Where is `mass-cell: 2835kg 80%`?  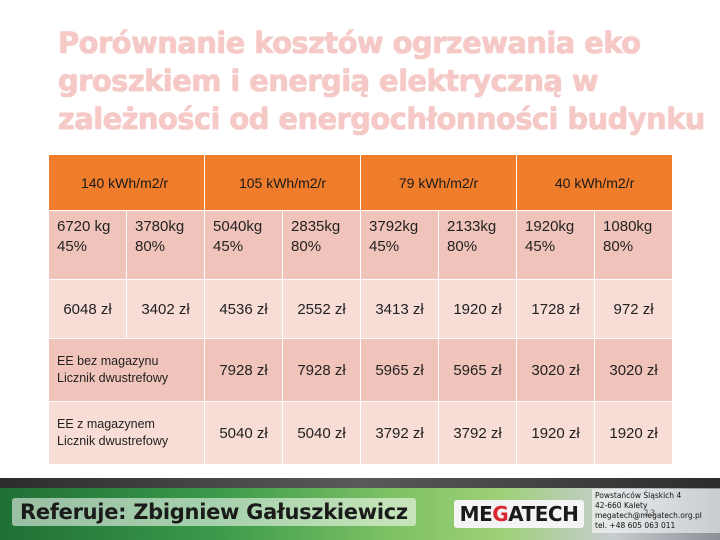
mass-cell: 2835kg 80% is located at coordinates (322, 245).